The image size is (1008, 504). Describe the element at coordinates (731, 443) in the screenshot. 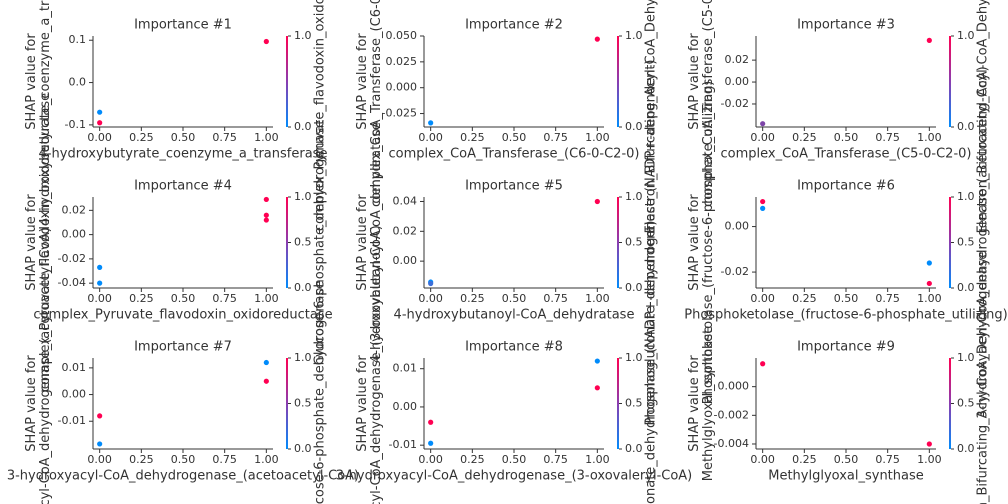

I see `y-tick-label: -0.004` at that location.